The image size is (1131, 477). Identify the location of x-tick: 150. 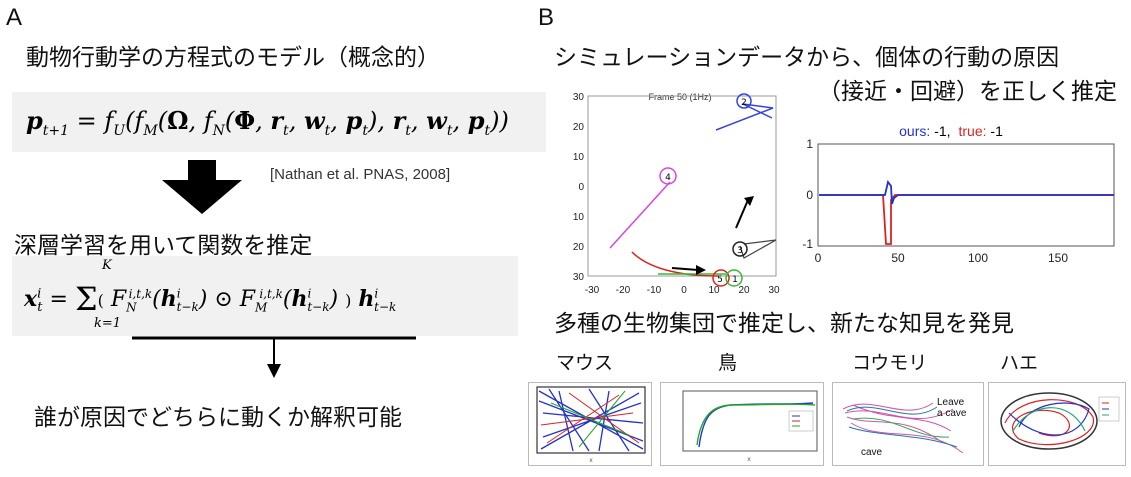
(1058, 258).